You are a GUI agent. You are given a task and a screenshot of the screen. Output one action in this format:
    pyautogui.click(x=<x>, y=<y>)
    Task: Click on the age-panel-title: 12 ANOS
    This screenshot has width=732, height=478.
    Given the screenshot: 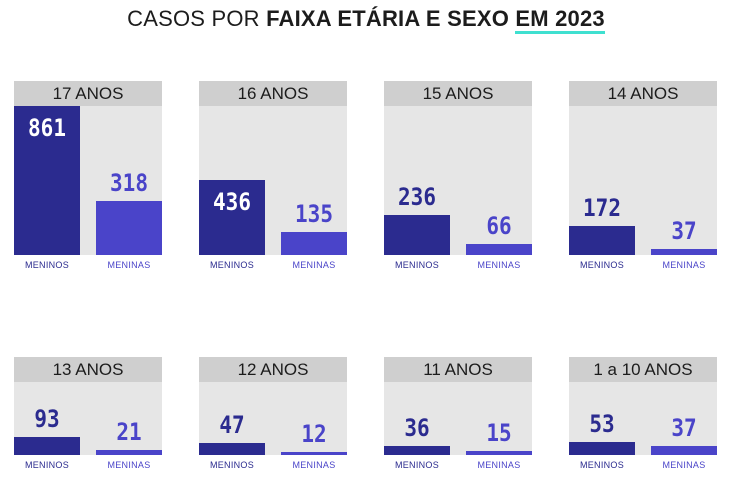 What is the action you would take?
    pyautogui.click(x=273, y=369)
    